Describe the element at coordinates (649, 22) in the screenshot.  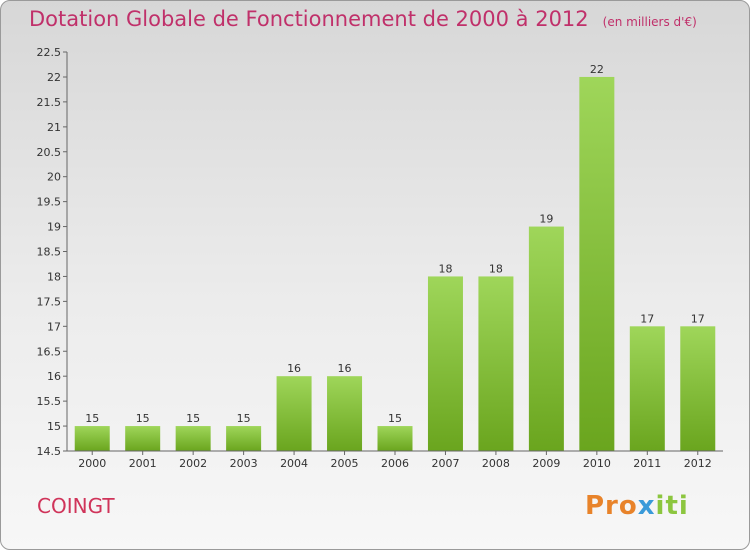
I see `chart-subtitle: (en milliers d'€)` at that location.